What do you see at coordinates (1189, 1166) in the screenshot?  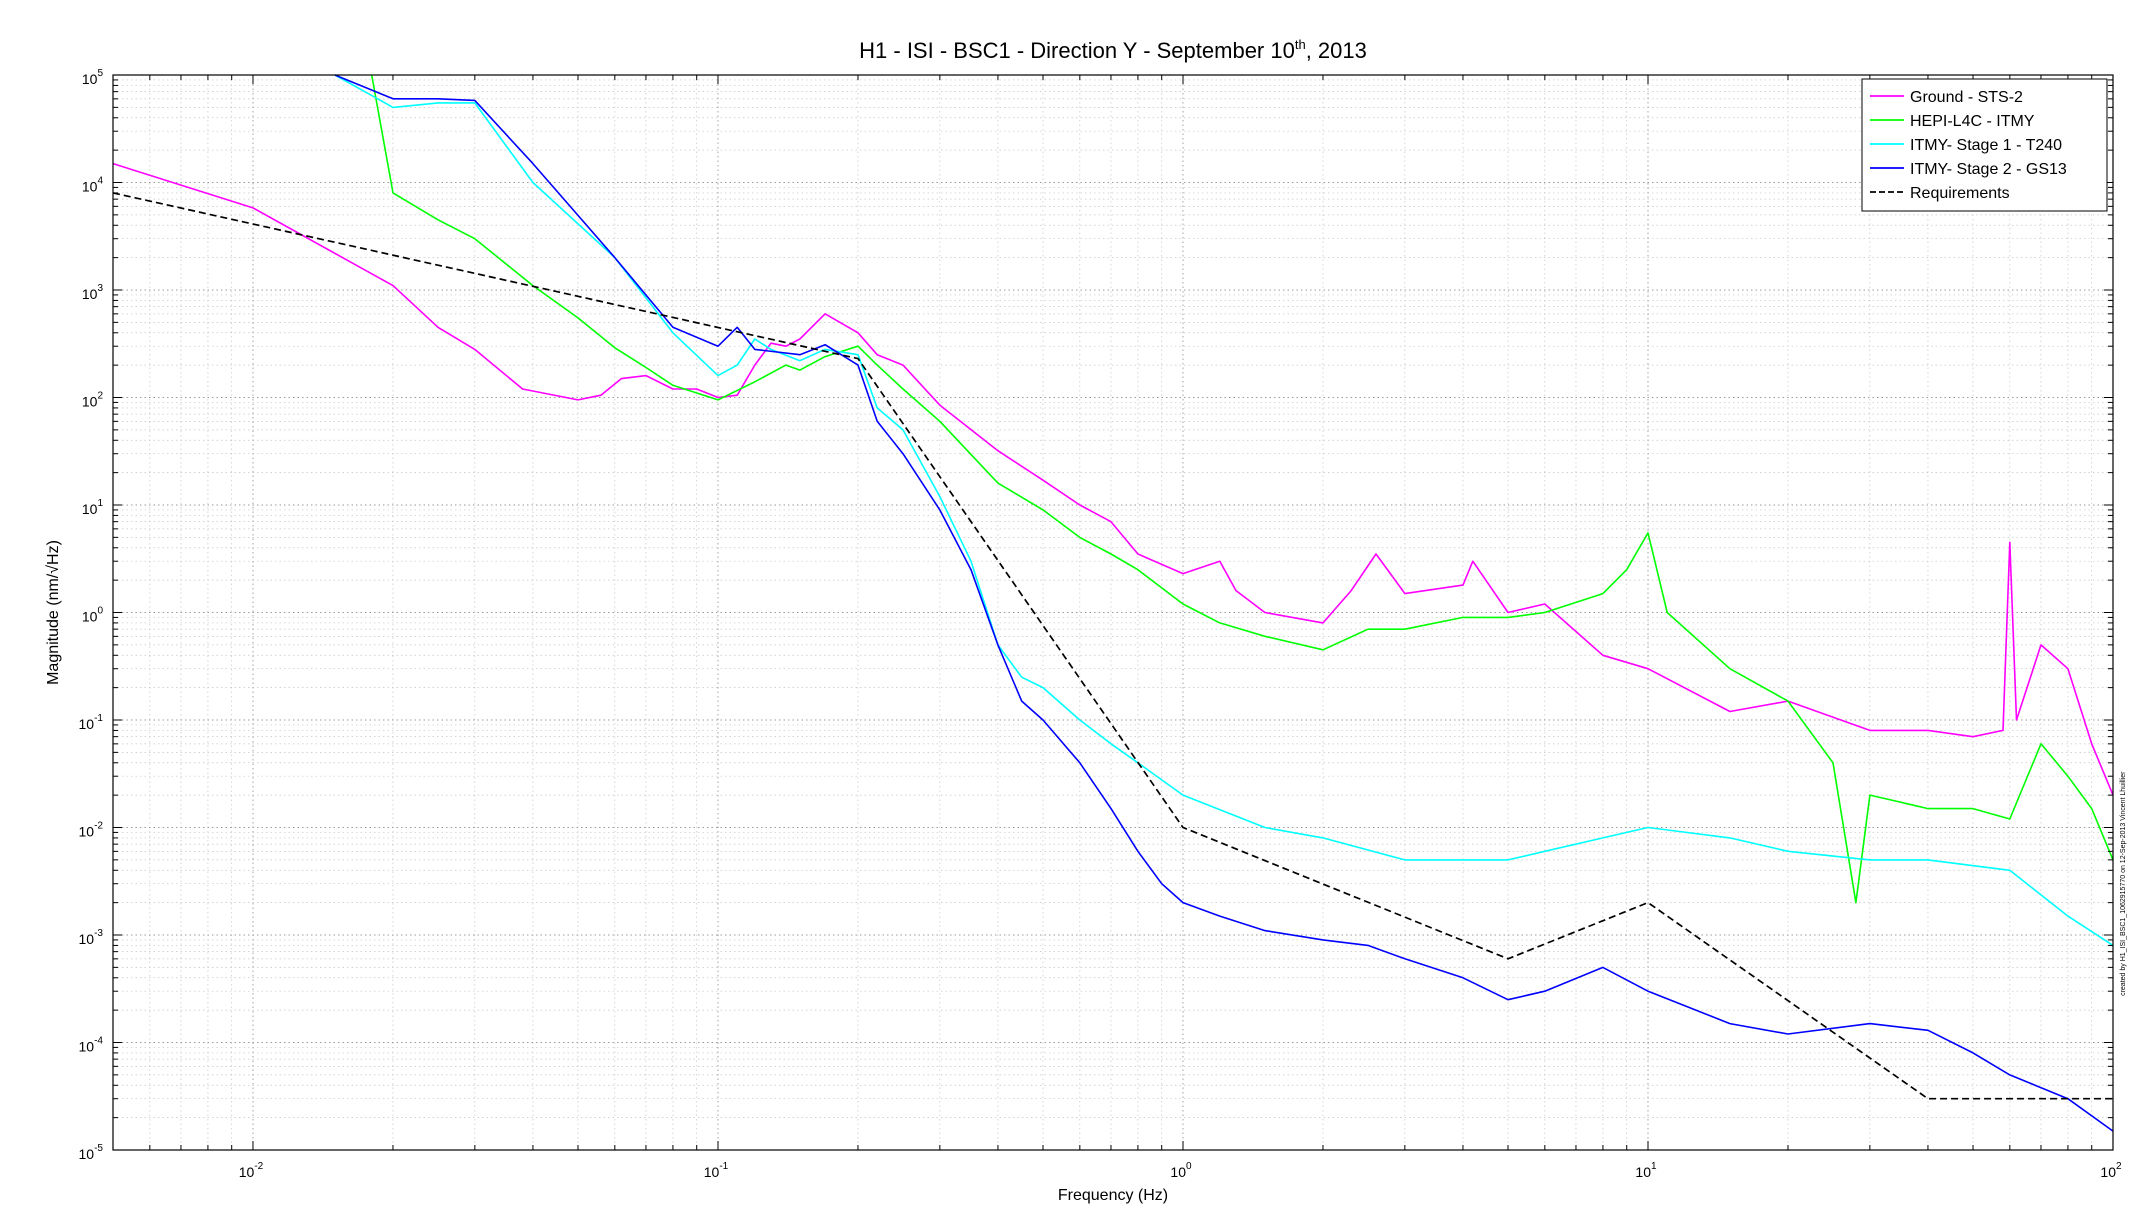 I see `x-tick-exponent: 0` at bounding box center [1189, 1166].